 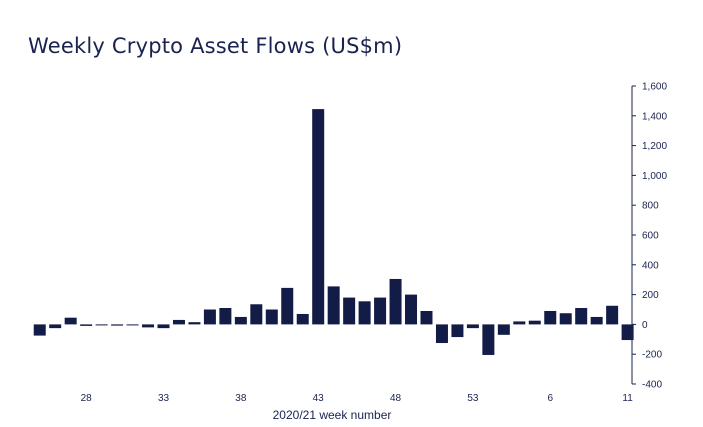 What do you see at coordinates (87, 398) in the screenshot?
I see `x-tick-label: 28` at bounding box center [87, 398].